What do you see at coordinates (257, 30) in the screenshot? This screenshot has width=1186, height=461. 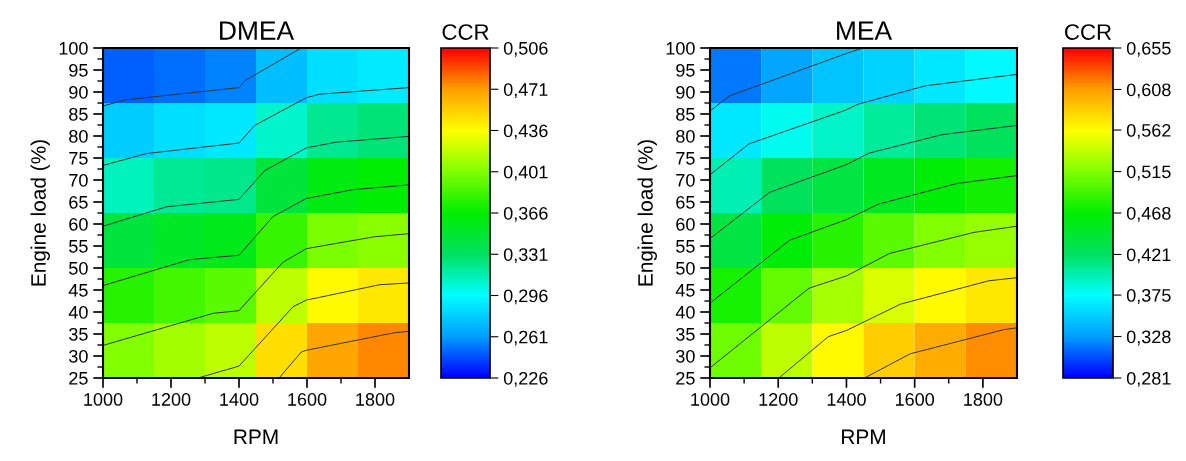 I see `chart-title: DMEA` at bounding box center [257, 30].